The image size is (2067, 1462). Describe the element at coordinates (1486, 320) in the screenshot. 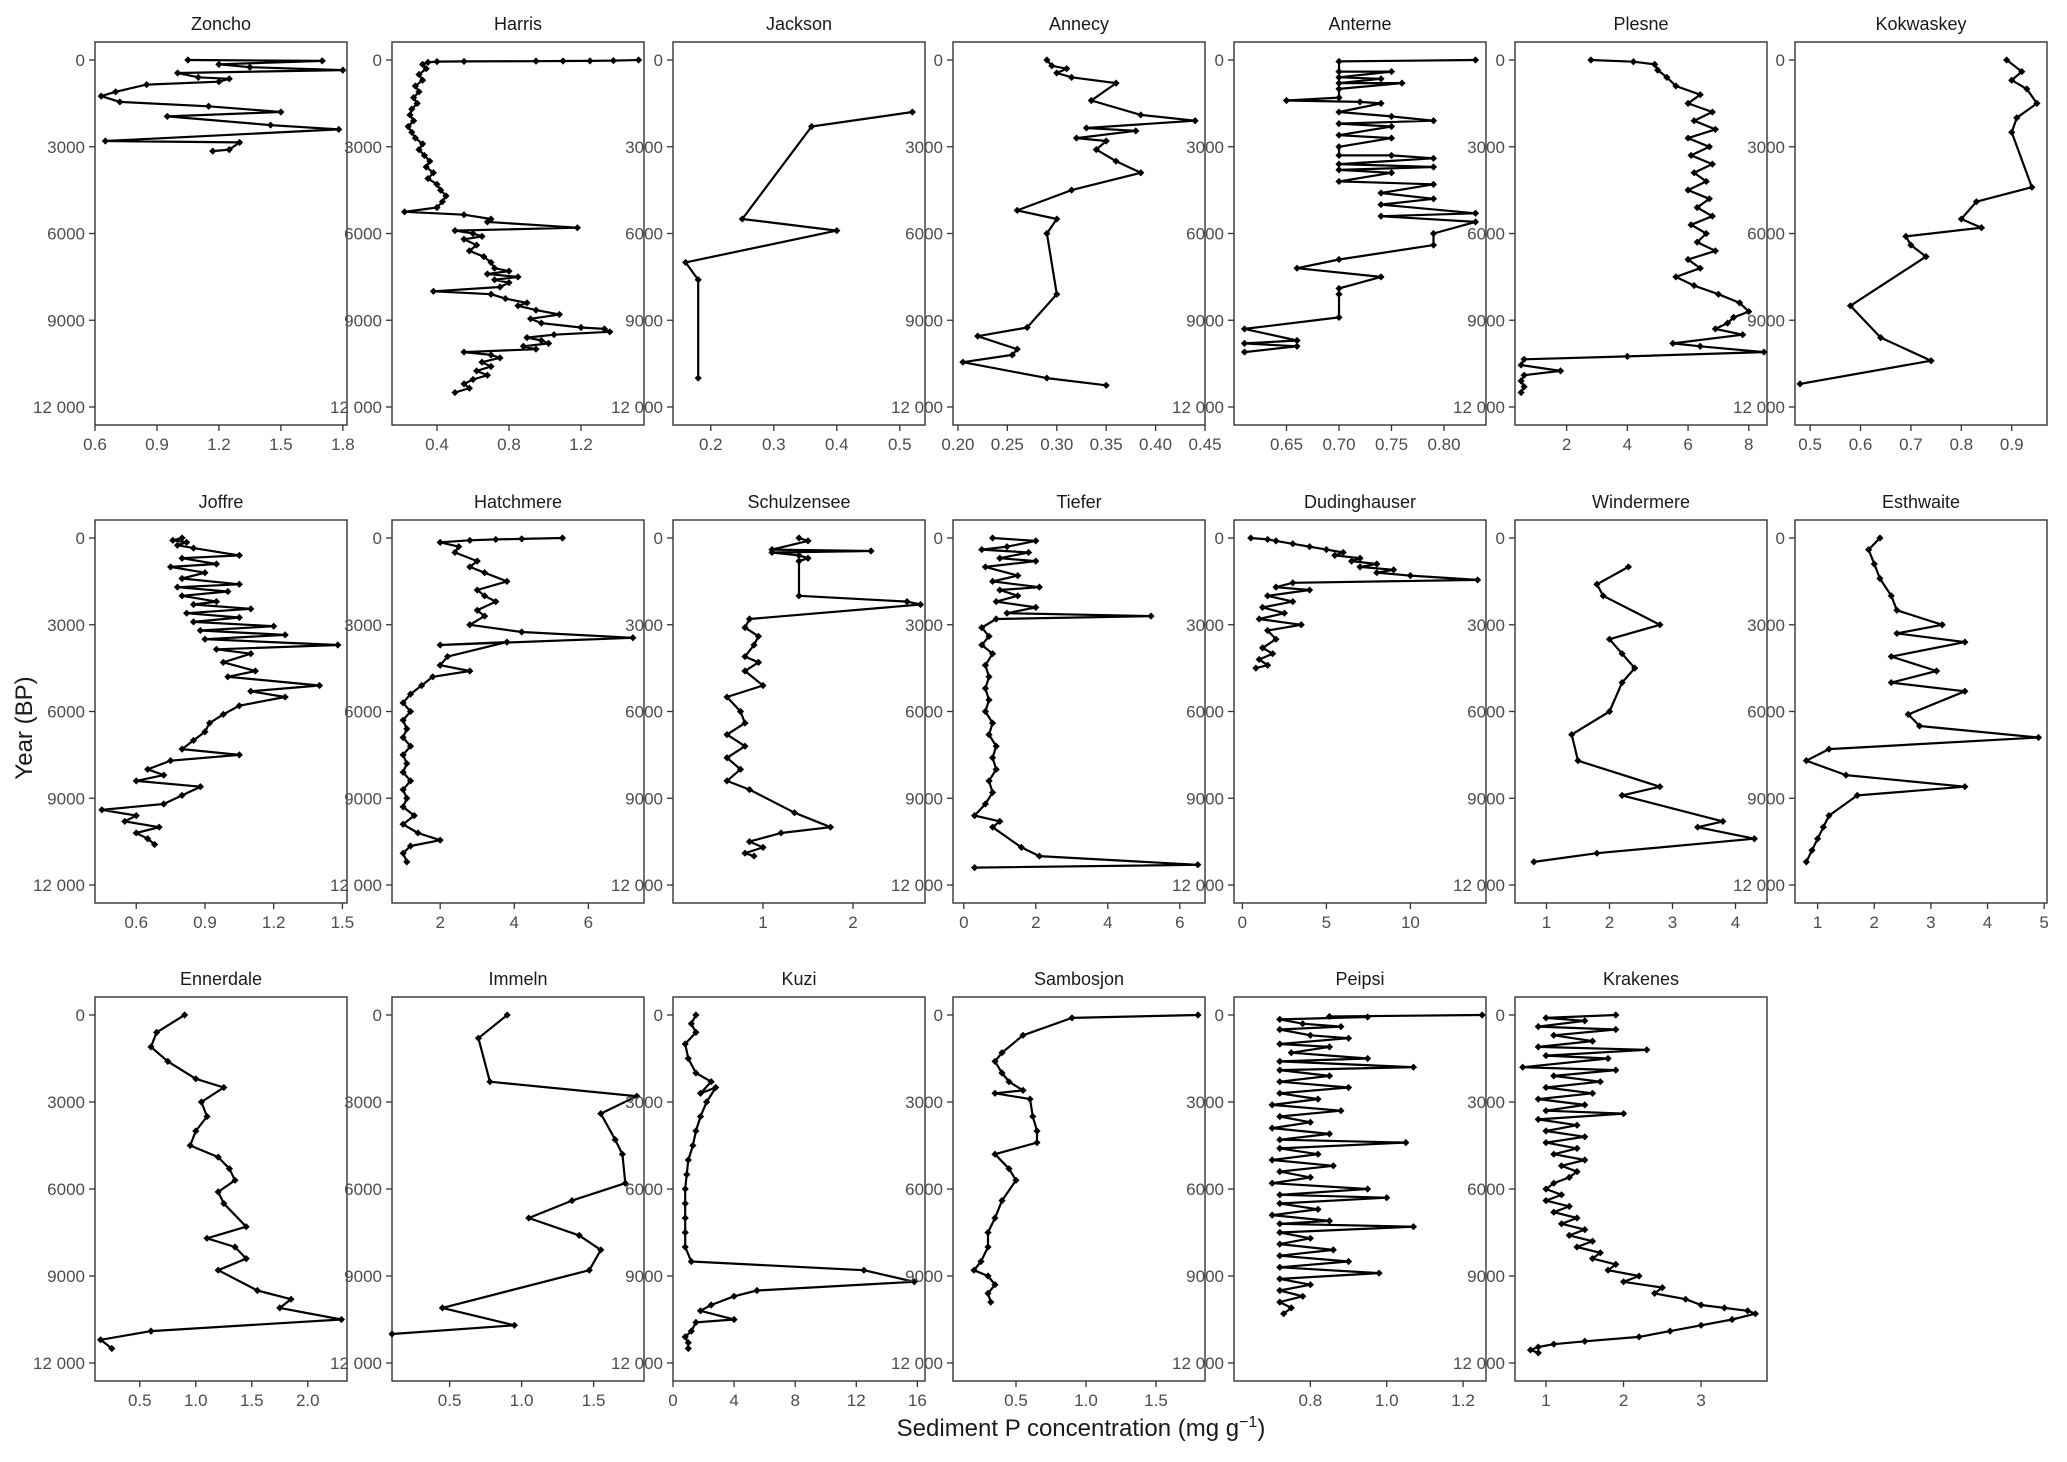

I see `y-tick-label-plesne: 9000` at that location.